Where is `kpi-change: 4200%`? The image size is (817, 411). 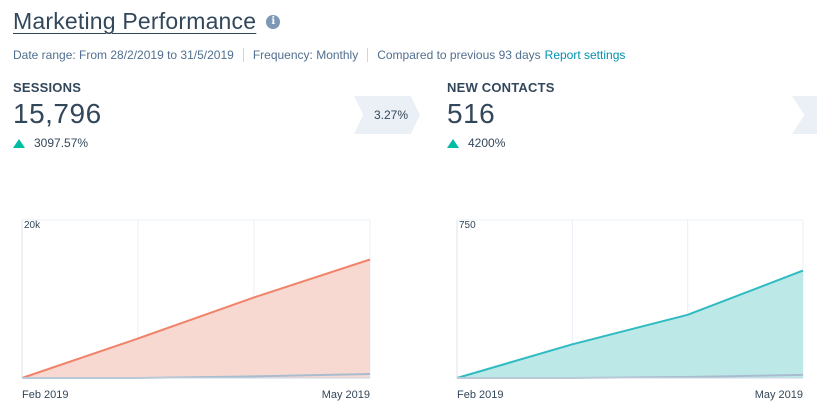
kpi-change: 4200% is located at coordinates (501, 143).